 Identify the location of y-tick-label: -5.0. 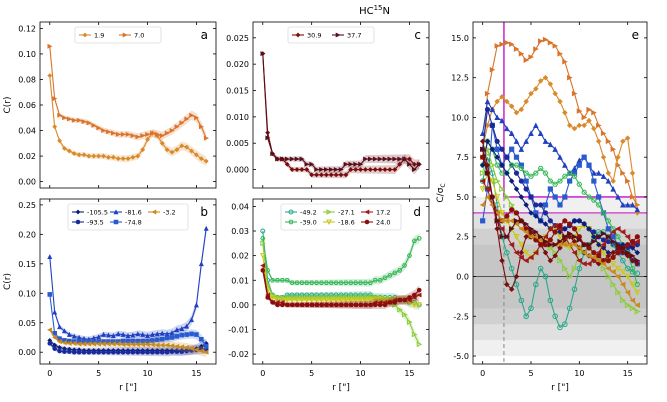
(461, 356).